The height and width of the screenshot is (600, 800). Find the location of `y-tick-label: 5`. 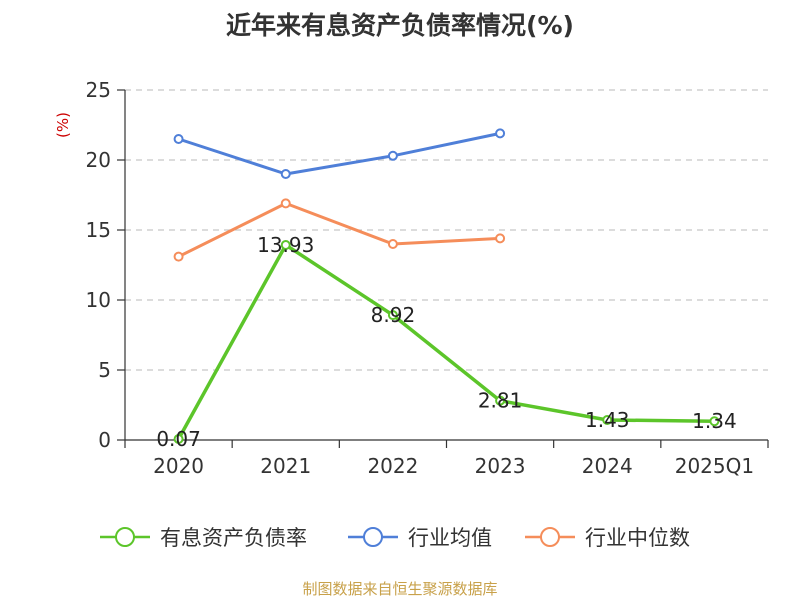

y-tick-label: 5 is located at coordinates (104, 370).